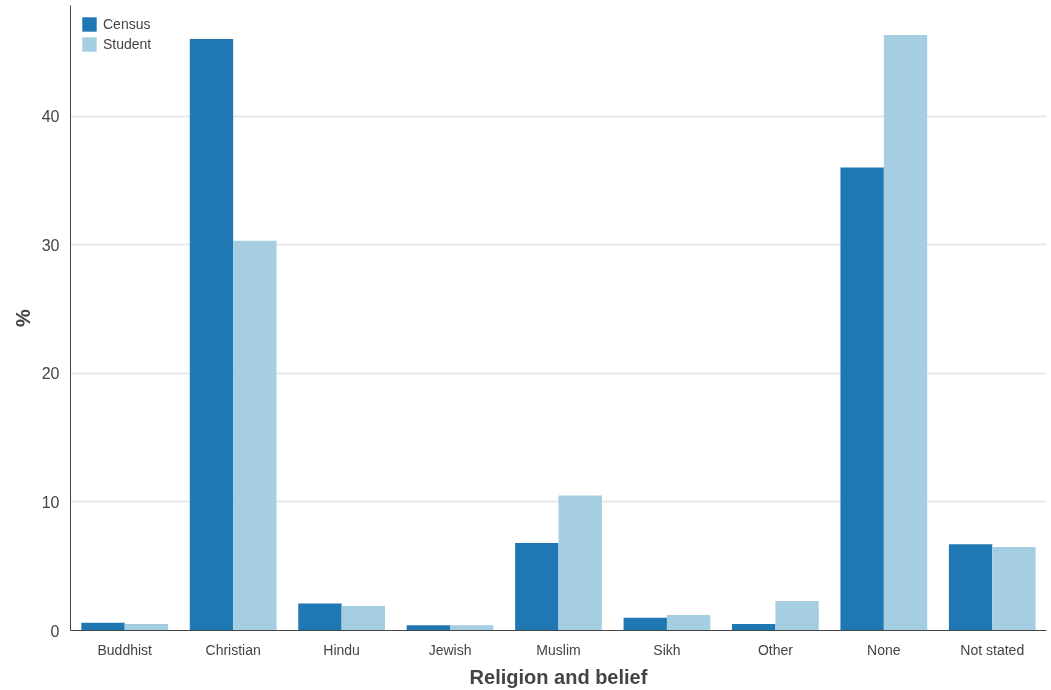 This screenshot has width=1051, height=690. What do you see at coordinates (558, 649) in the screenshot?
I see `x-tick-label: Muslim` at bounding box center [558, 649].